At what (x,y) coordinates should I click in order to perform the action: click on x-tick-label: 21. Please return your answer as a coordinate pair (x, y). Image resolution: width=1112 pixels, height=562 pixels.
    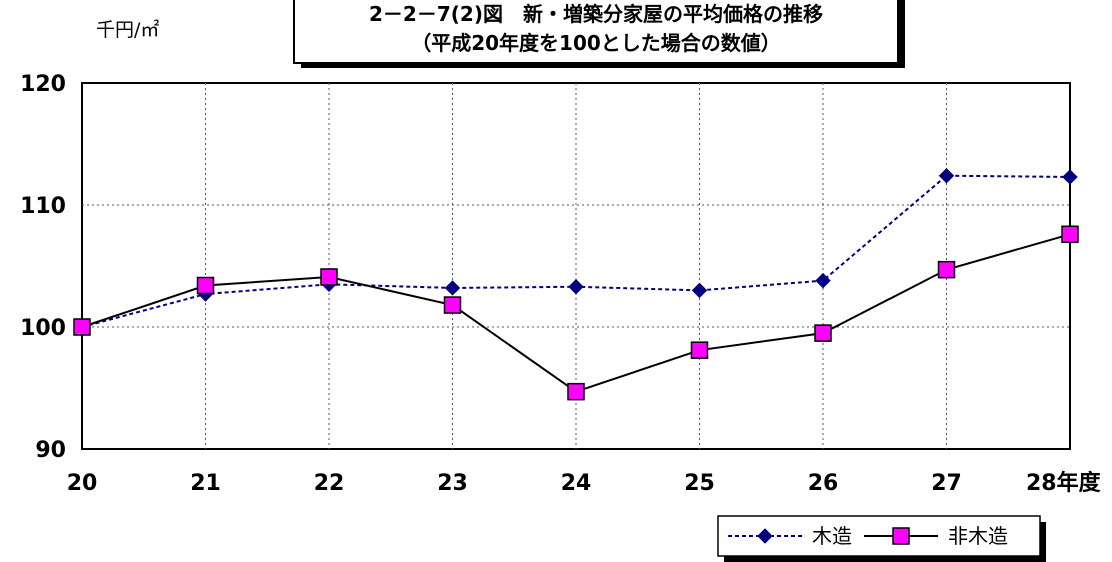
    Looking at the image, I should click on (205, 483).